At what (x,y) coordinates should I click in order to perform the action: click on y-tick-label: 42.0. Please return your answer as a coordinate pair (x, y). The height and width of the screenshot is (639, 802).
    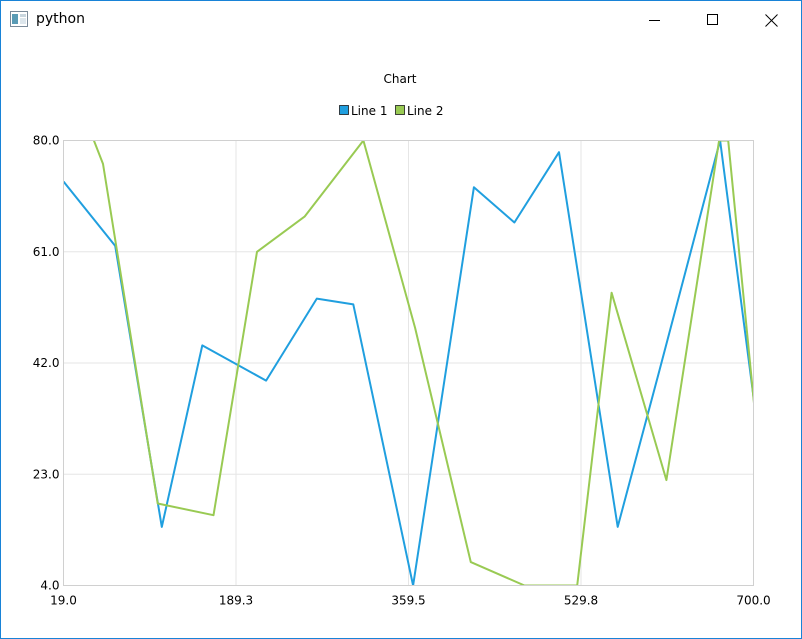
    Looking at the image, I should click on (46, 363).